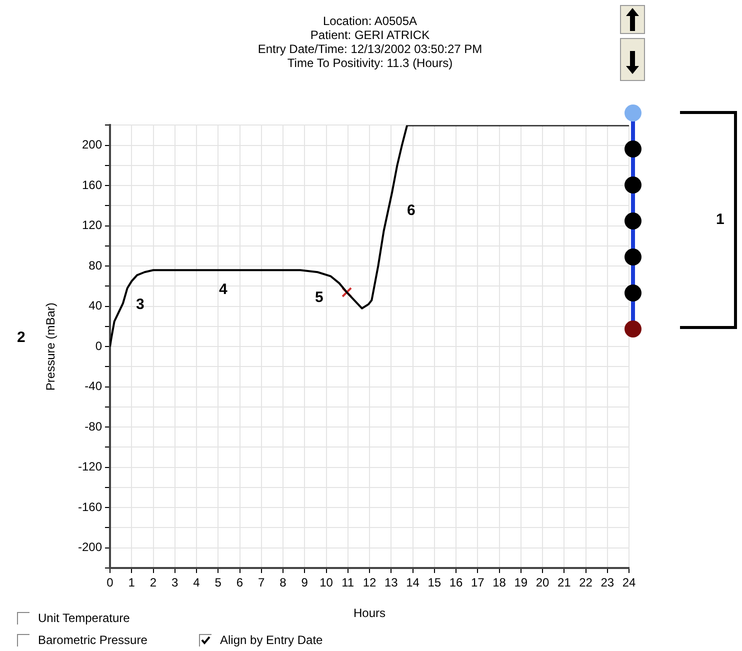 The height and width of the screenshot is (651, 742). What do you see at coordinates (629, 583) in the screenshot?
I see `x-tick-label: 24` at bounding box center [629, 583].